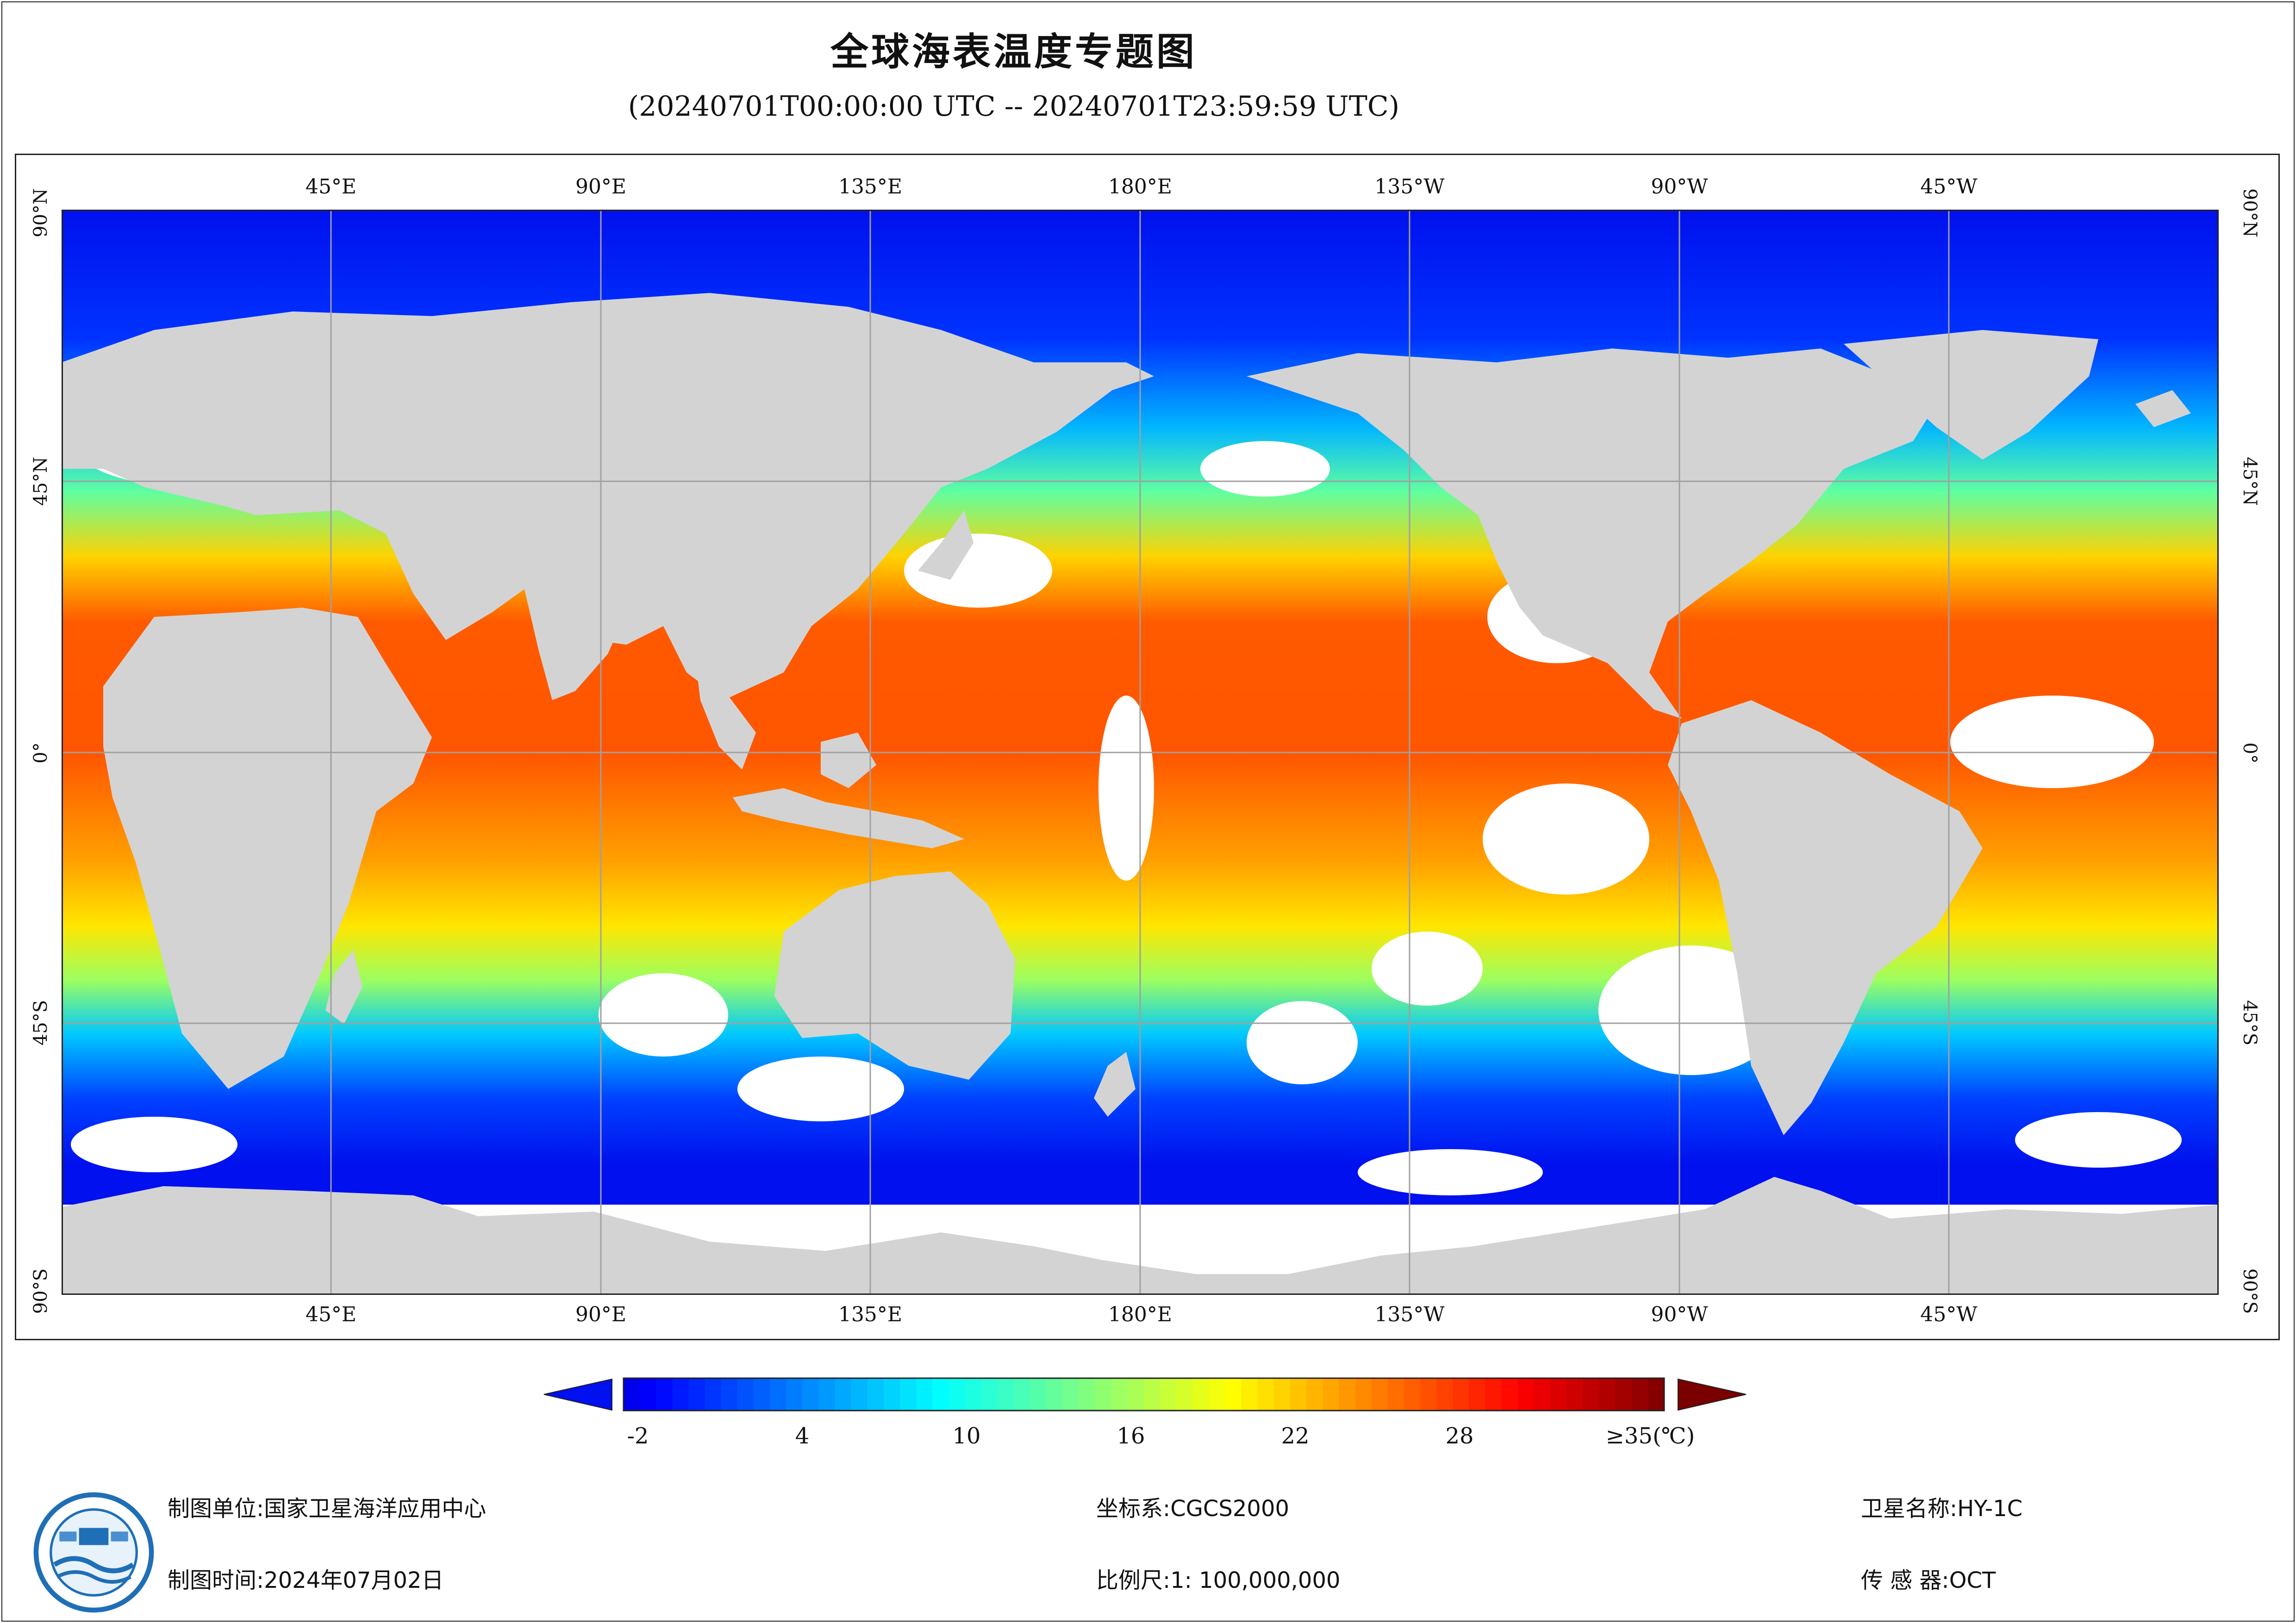  What do you see at coordinates (40, 212) in the screenshot?
I see `lat-label-left-90n: 90°N` at bounding box center [40, 212].